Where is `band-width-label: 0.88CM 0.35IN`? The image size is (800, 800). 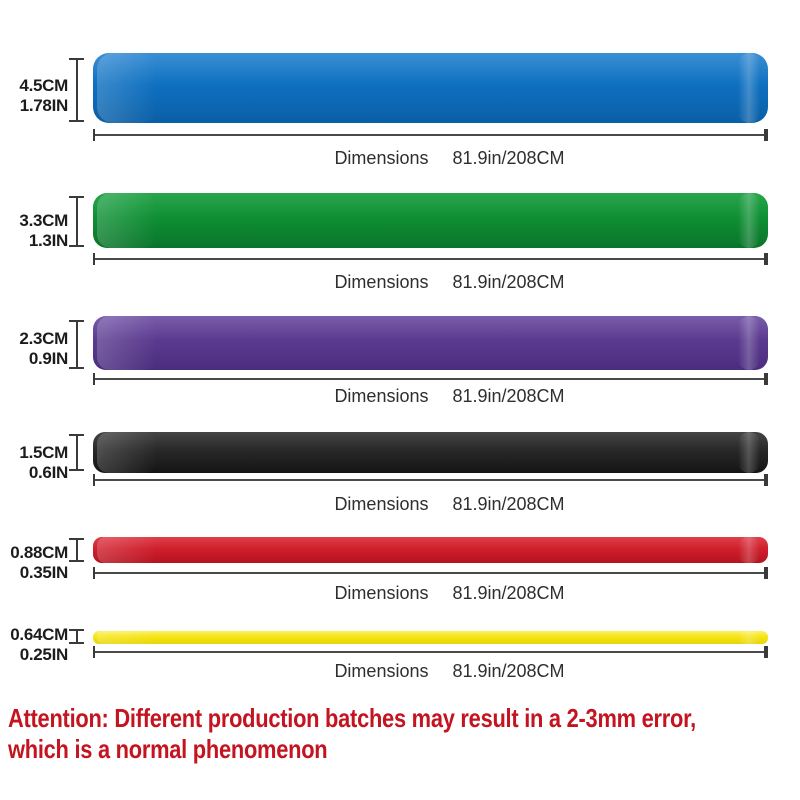 band-width-label: 0.88CM 0.35IN is located at coordinates (34, 563).